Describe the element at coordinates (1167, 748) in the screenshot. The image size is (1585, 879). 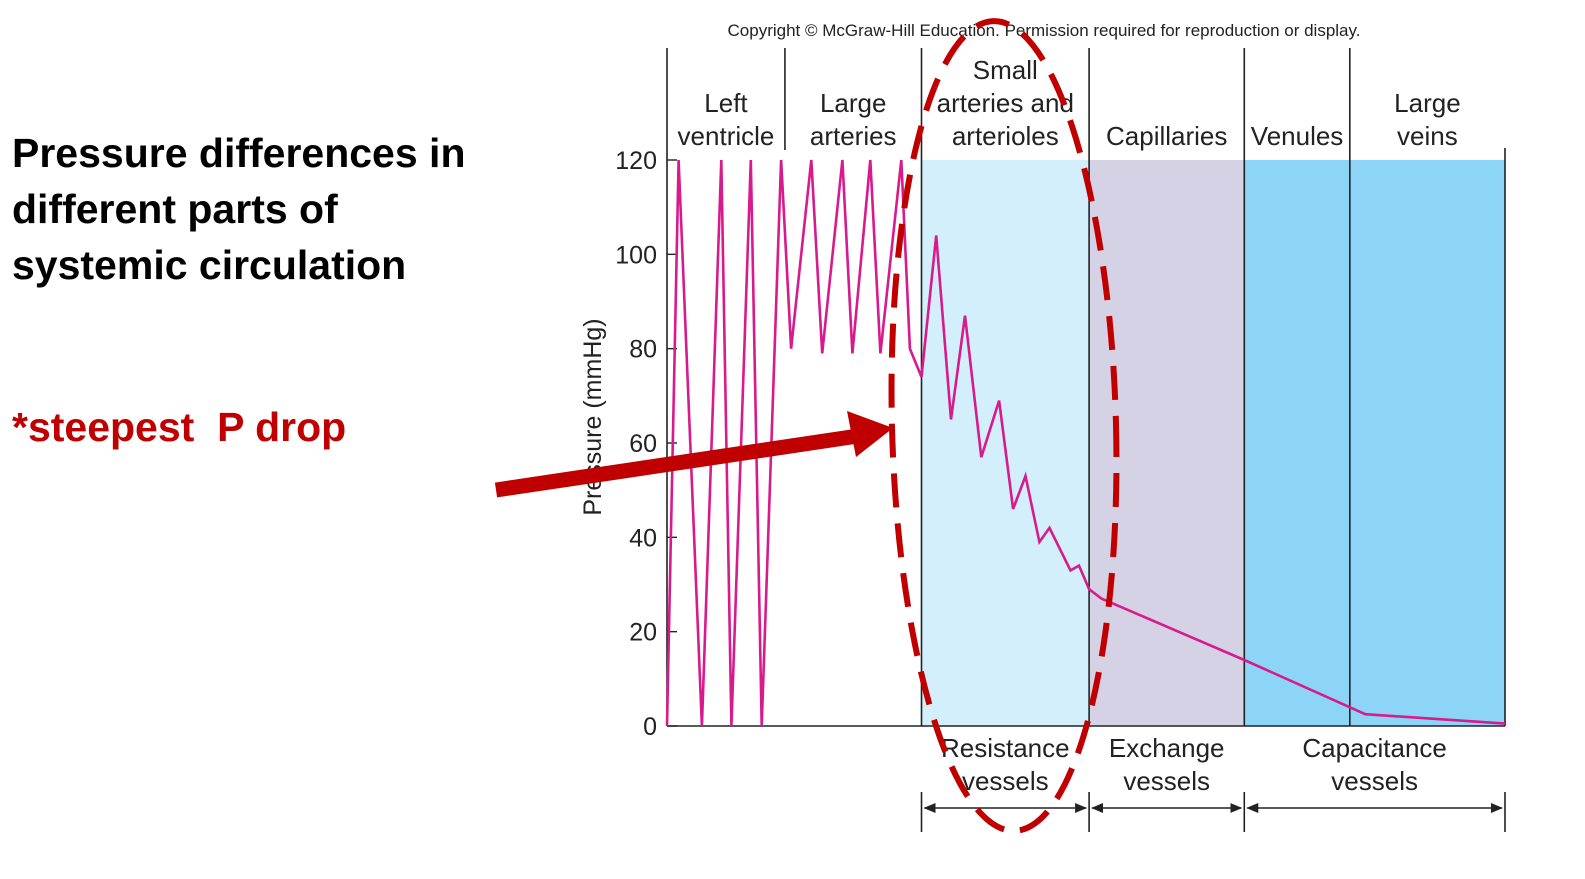
I see `region-label: Exchange` at that location.